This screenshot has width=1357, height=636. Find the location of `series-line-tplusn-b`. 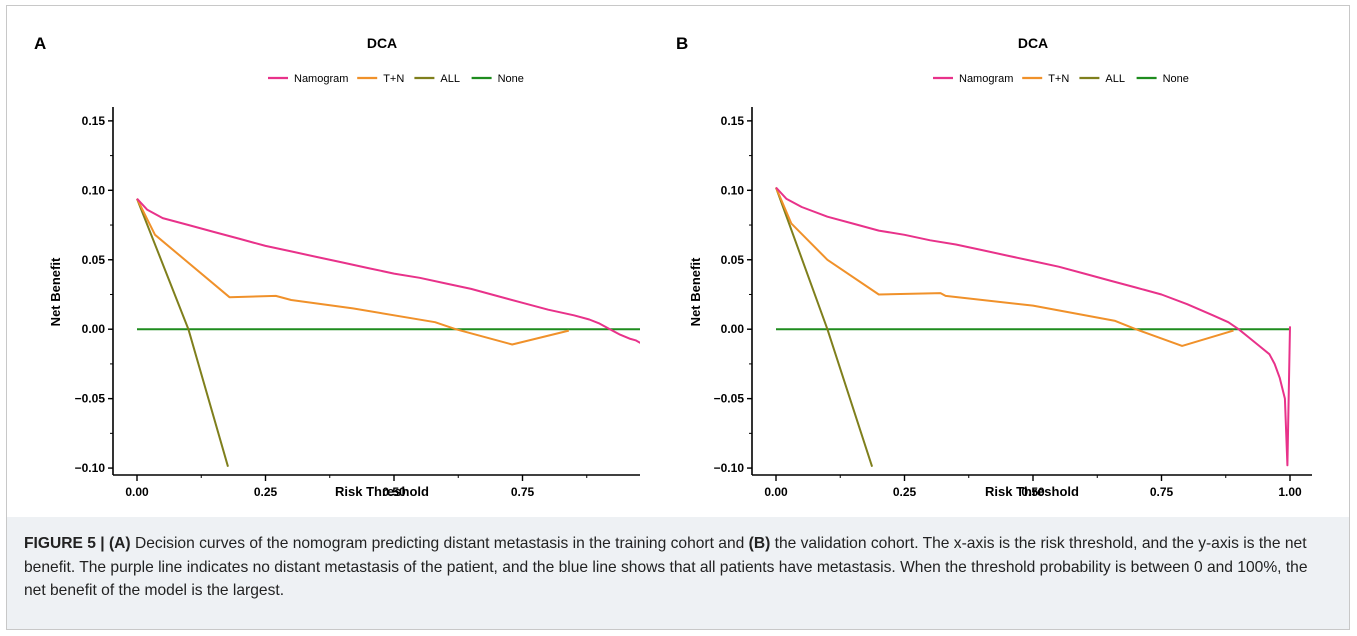

series-line-tplusn-b is located at coordinates (1004, 267).